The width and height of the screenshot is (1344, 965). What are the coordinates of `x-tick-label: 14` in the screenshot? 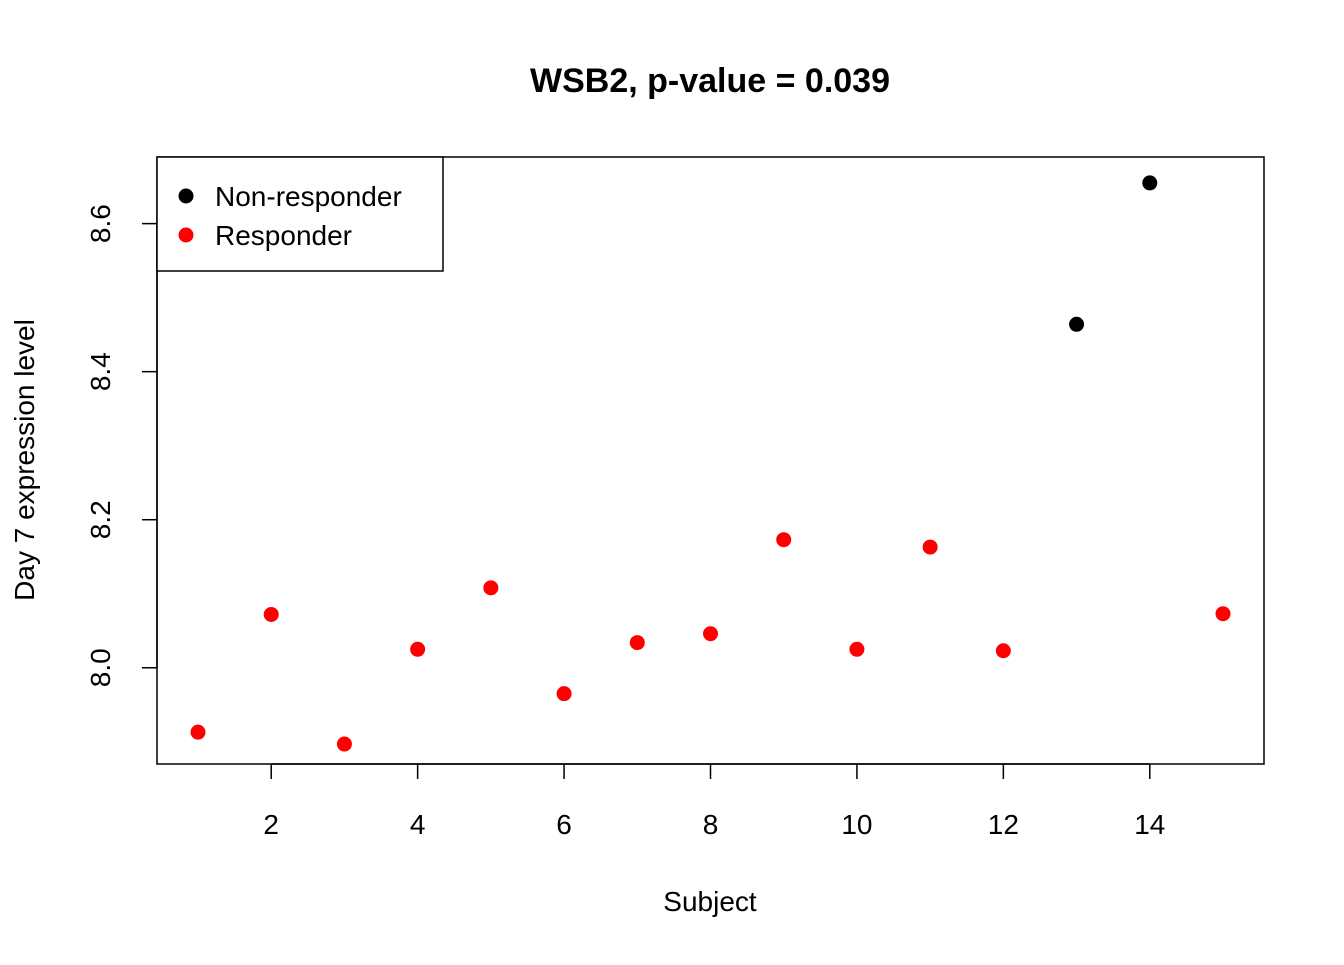 It's located at (1149, 824).